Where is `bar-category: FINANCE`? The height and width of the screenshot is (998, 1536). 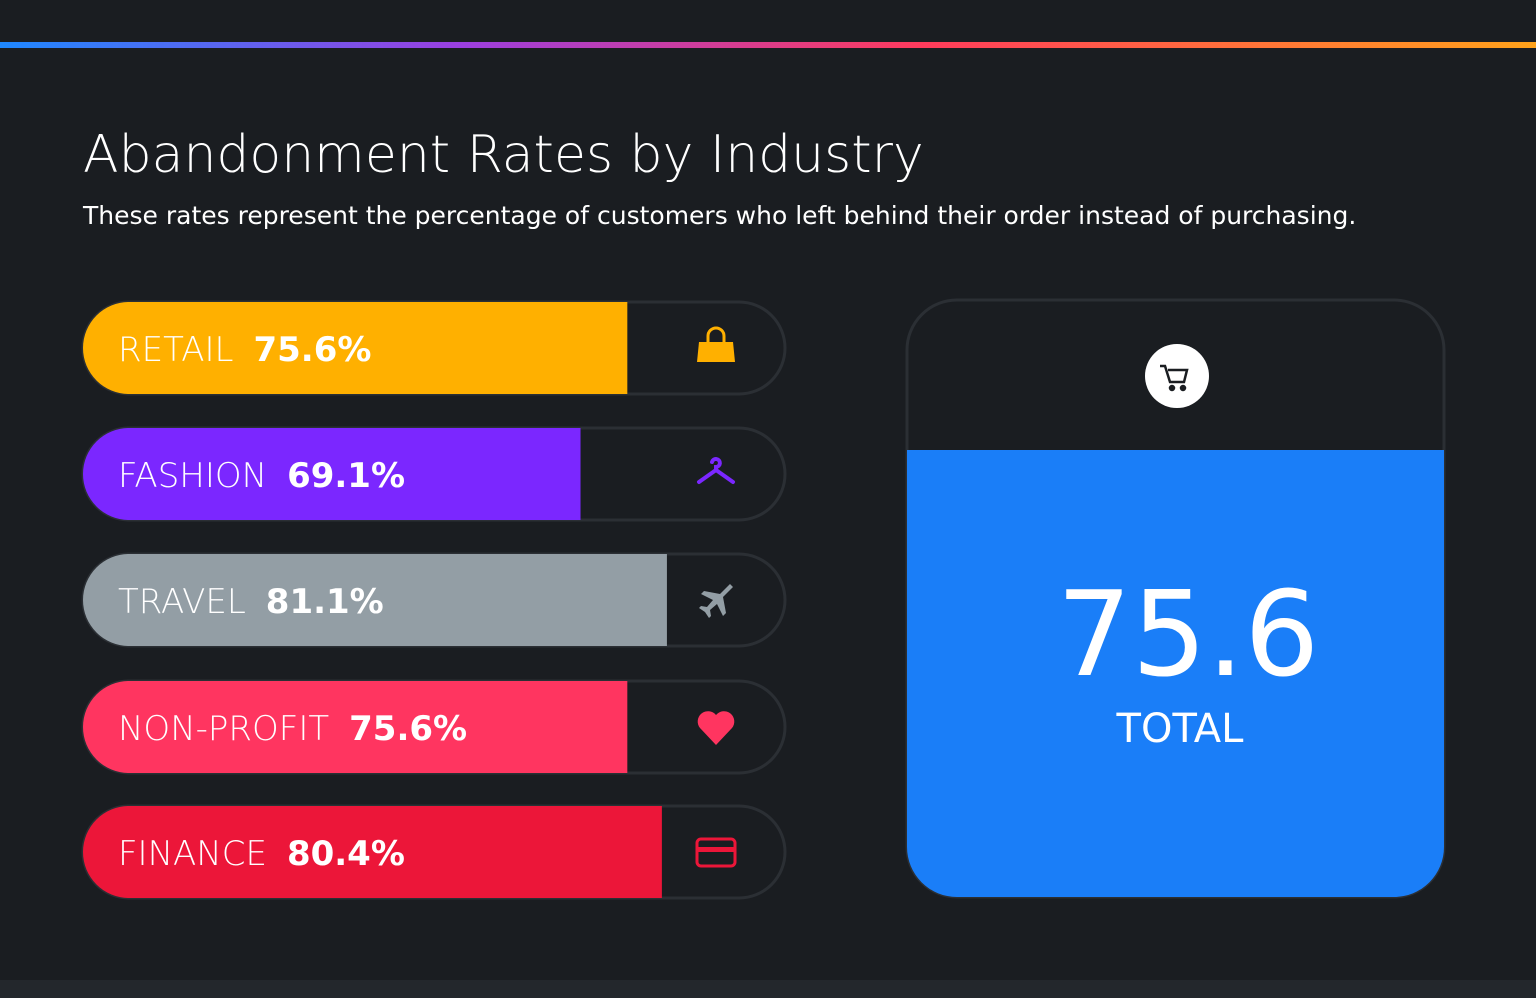 bar-category: FINANCE is located at coordinates (192, 854).